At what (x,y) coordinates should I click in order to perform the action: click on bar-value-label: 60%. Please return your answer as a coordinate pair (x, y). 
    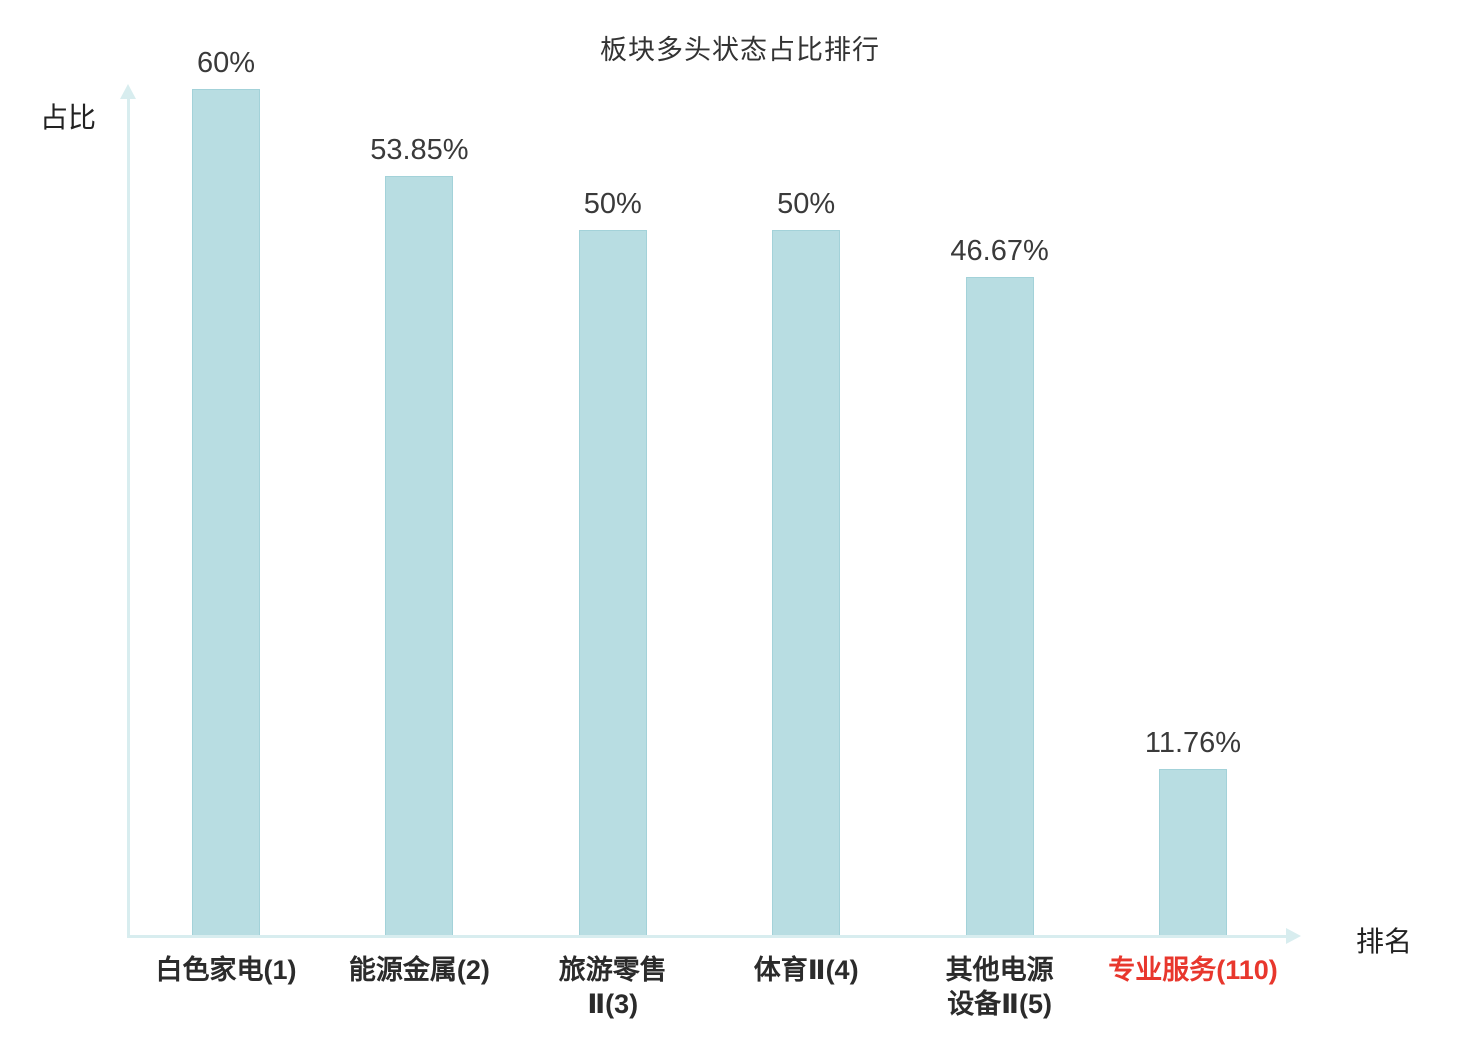
    Looking at the image, I should click on (226, 63).